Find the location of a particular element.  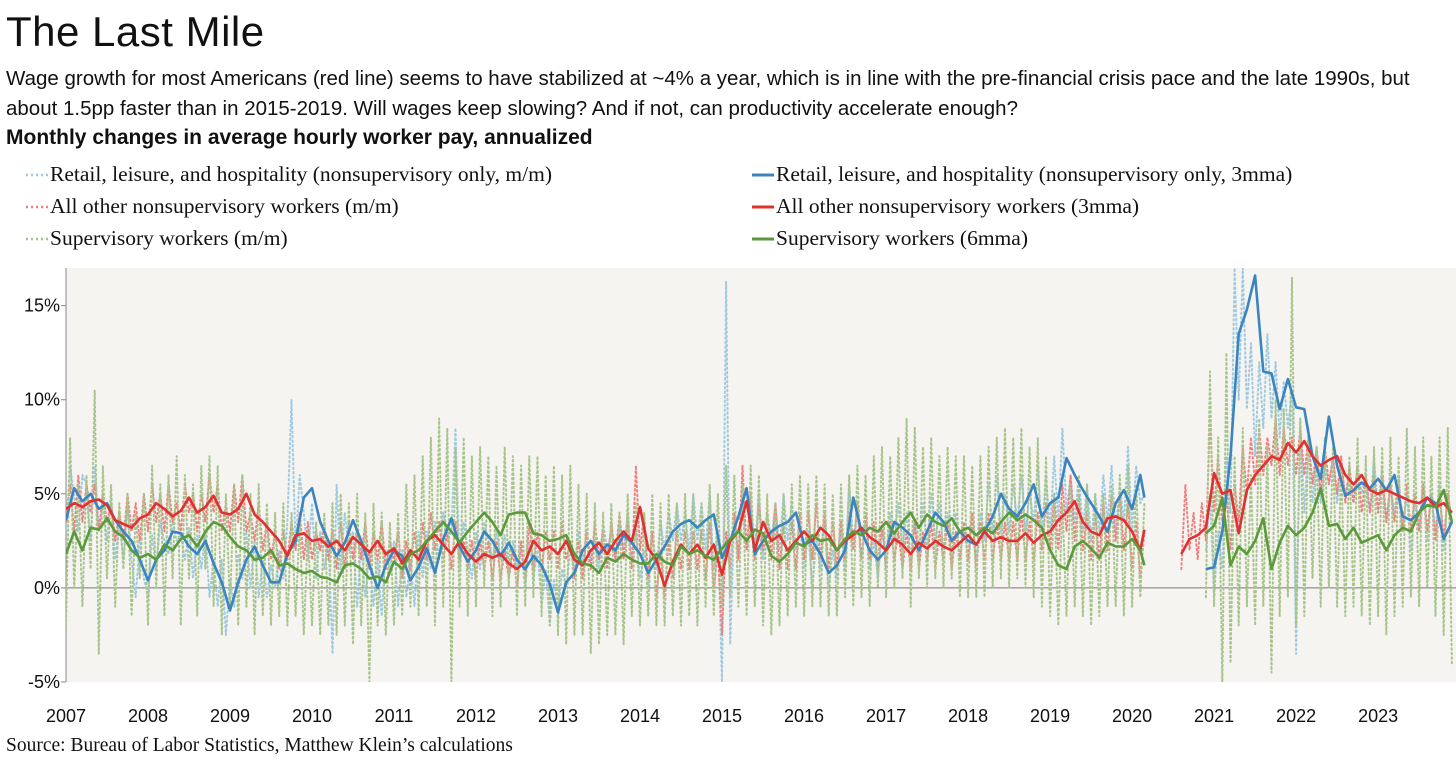

x-tick-label: 2010 is located at coordinates (312, 716).